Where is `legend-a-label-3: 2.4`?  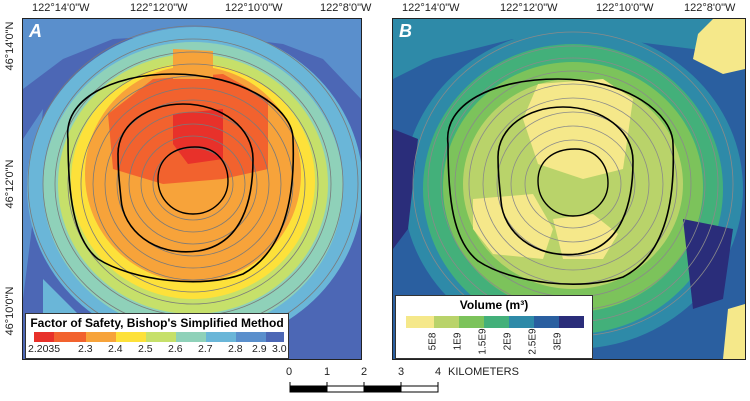
legend-a-label-3: 2.4 is located at coordinates (115, 349).